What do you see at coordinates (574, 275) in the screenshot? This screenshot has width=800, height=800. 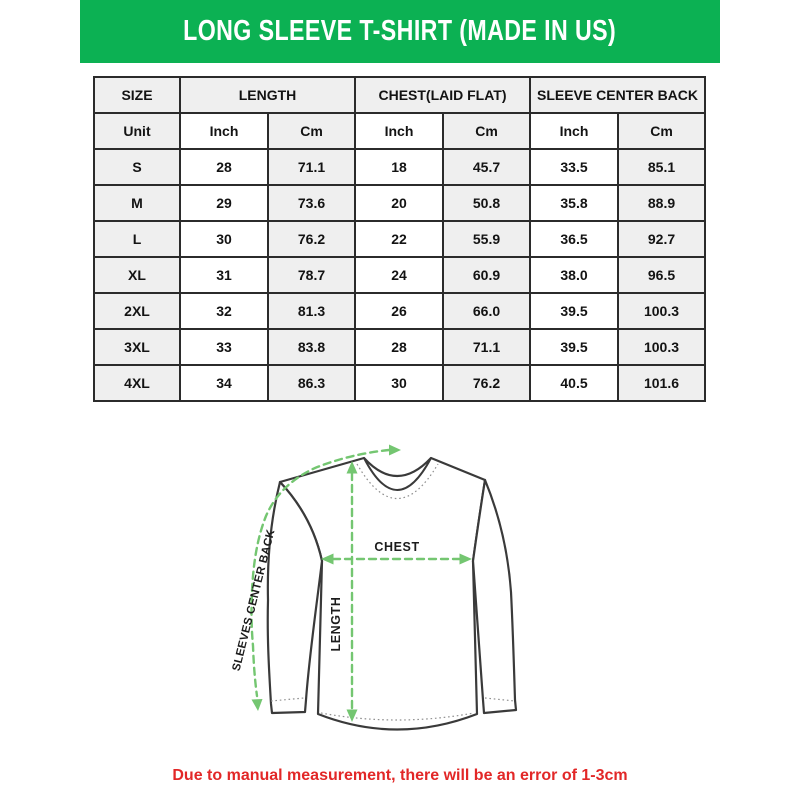 I see `value-cell: 38.0` at bounding box center [574, 275].